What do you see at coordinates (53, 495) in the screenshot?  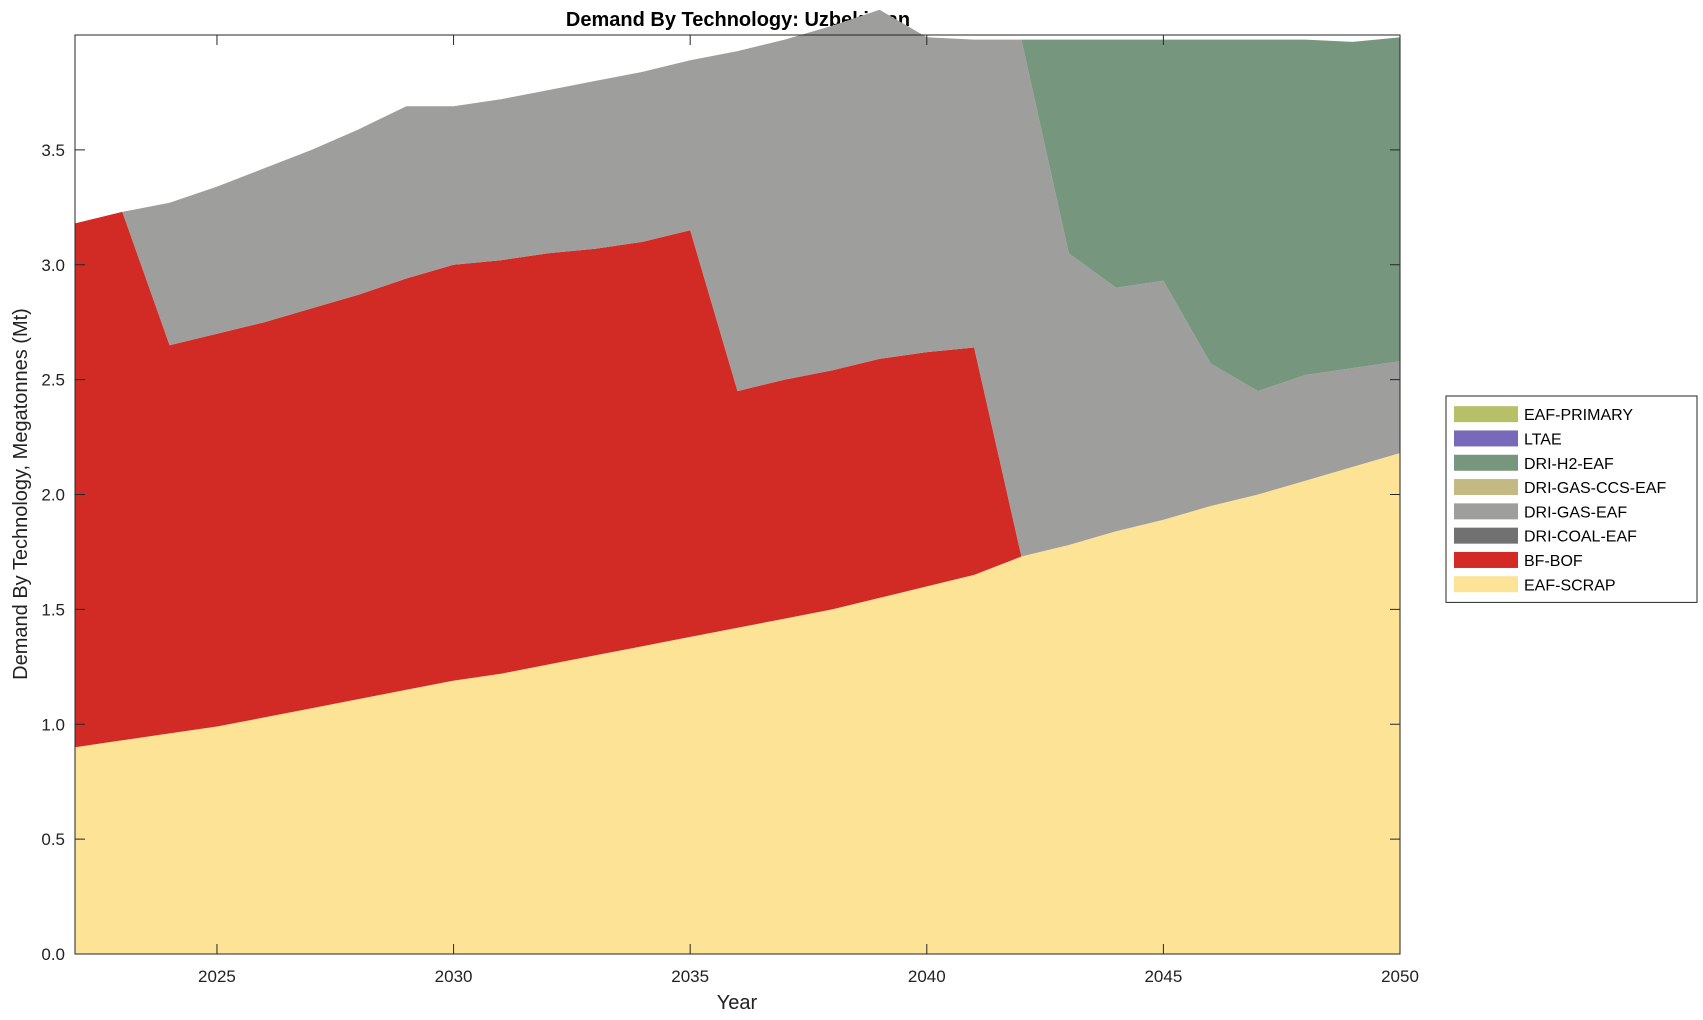 I see `y-tick-label: 2.0` at bounding box center [53, 495].